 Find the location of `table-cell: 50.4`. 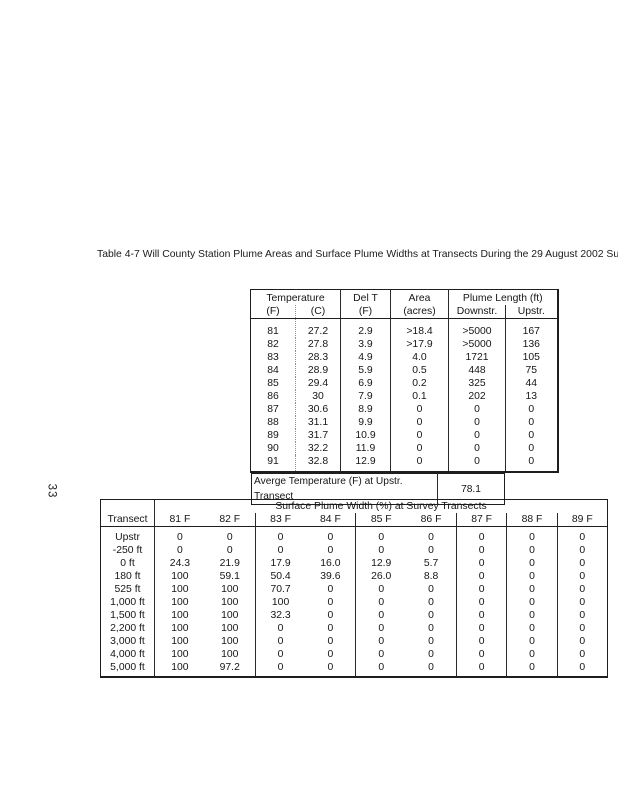

table-cell: 50.4 is located at coordinates (280, 576).